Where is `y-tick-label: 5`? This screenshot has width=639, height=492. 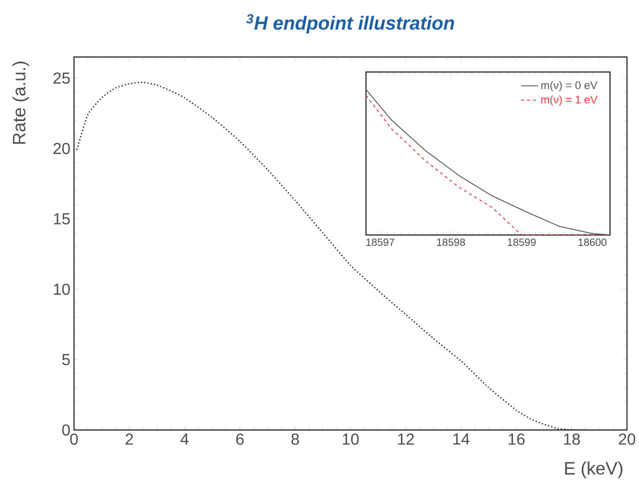 y-tick-label: 5 is located at coordinates (66, 360).